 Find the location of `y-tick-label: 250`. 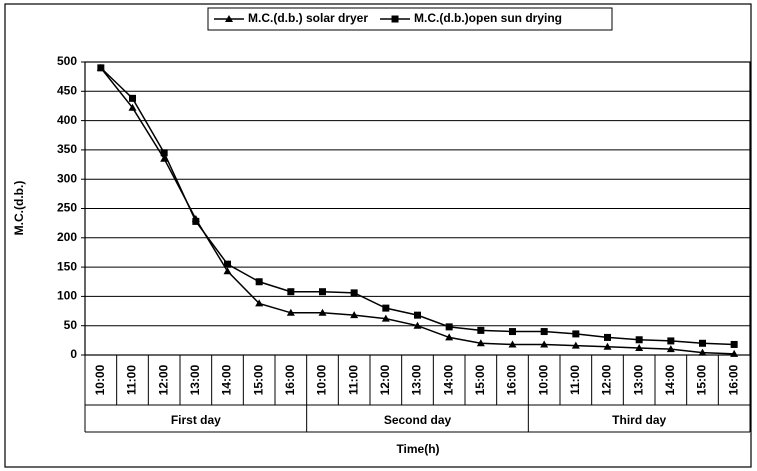

y-tick-label: 250 is located at coordinates (67, 208).